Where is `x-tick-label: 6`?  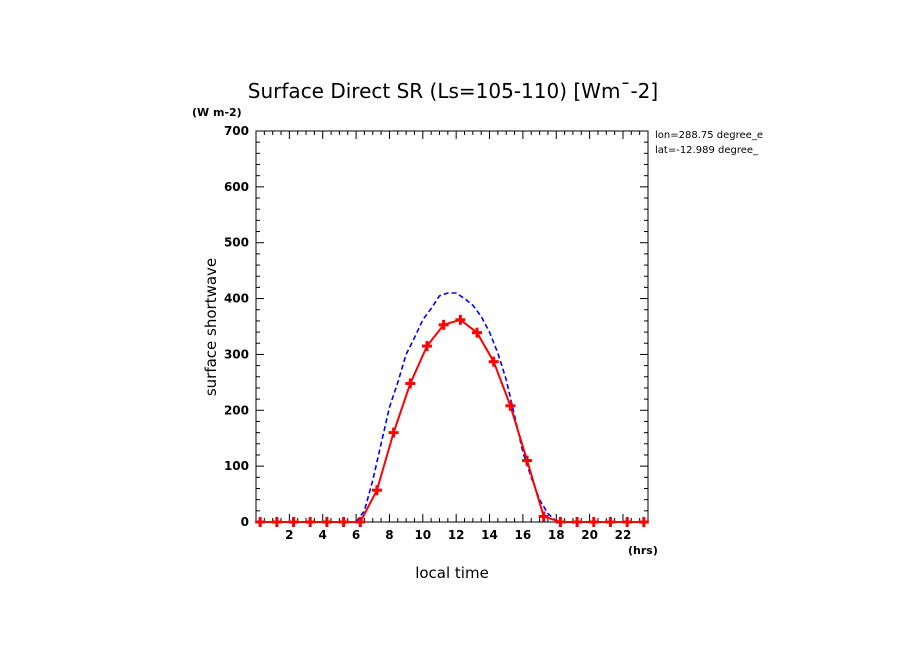 x-tick-label: 6 is located at coordinates (356, 535).